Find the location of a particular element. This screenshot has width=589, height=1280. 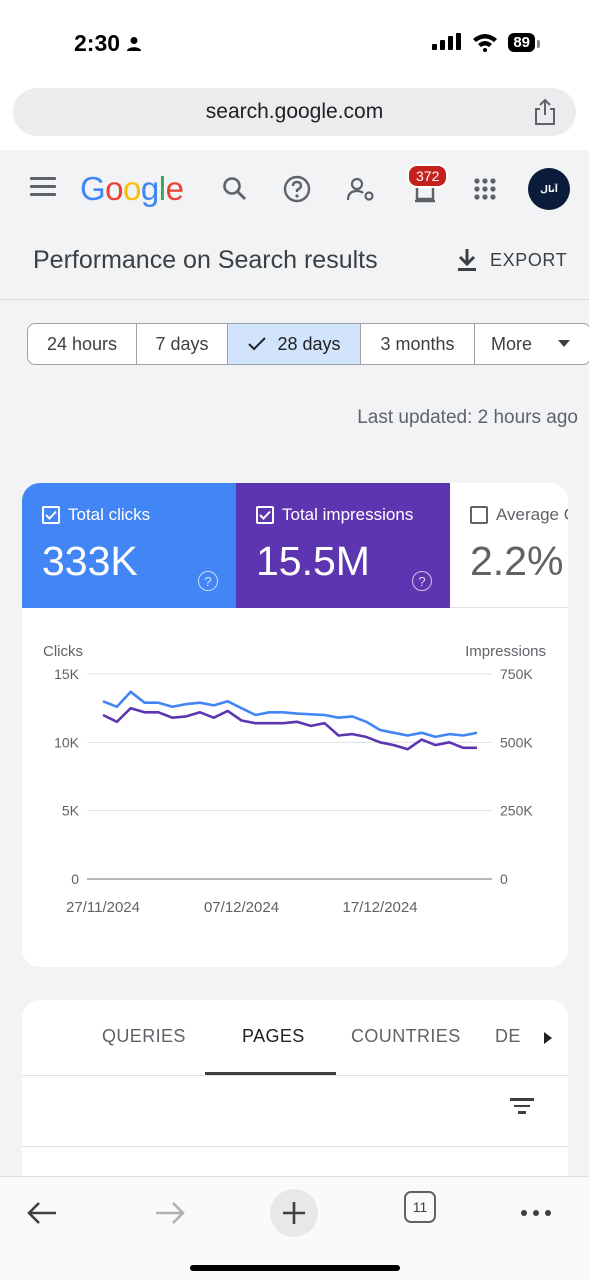

export-button: EXPORT is located at coordinates (511, 260).